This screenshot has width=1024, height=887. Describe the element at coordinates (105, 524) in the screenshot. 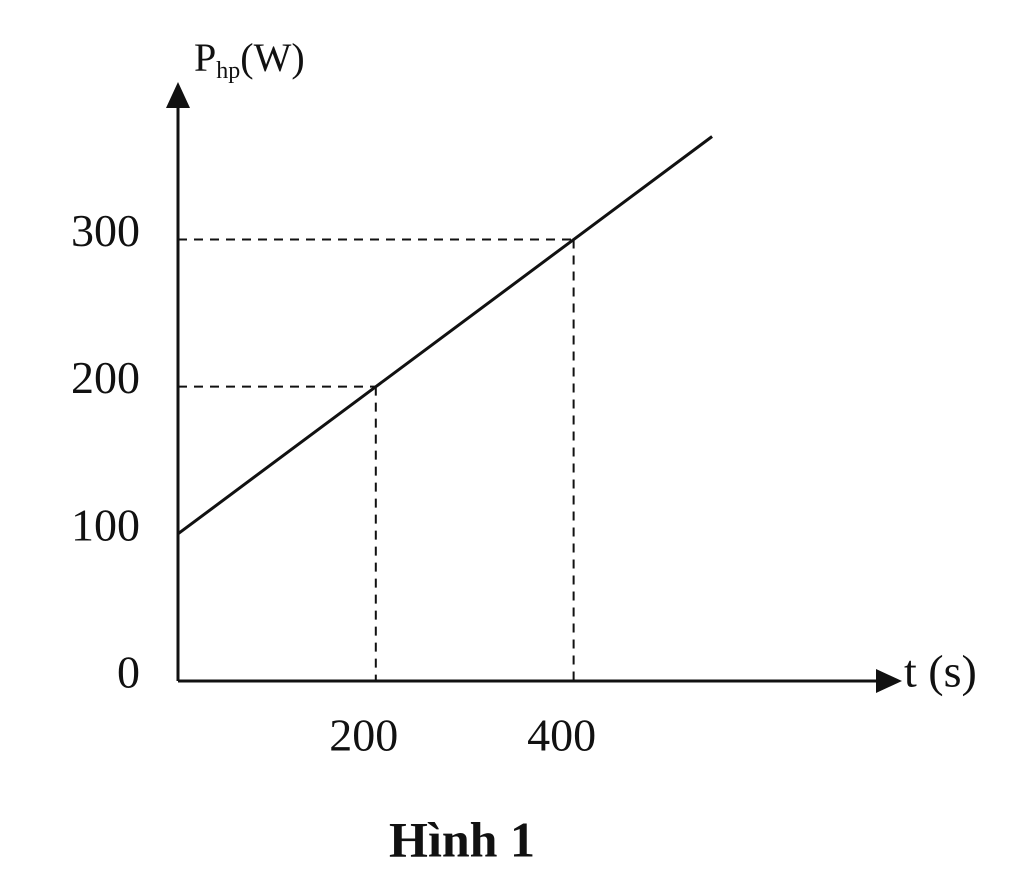

I see `y-tick-label: 100` at that location.